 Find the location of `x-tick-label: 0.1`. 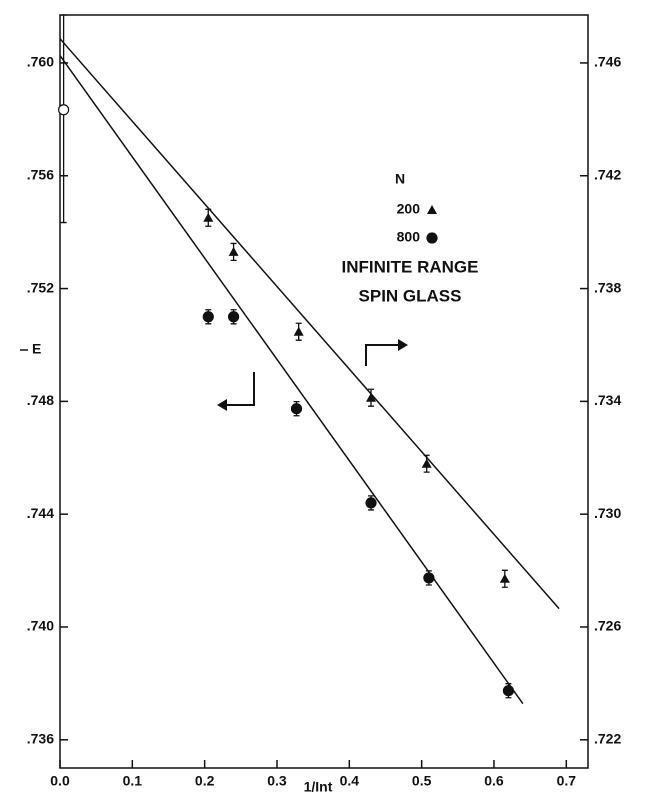

x-tick-label: 0.1 is located at coordinates (133, 781).